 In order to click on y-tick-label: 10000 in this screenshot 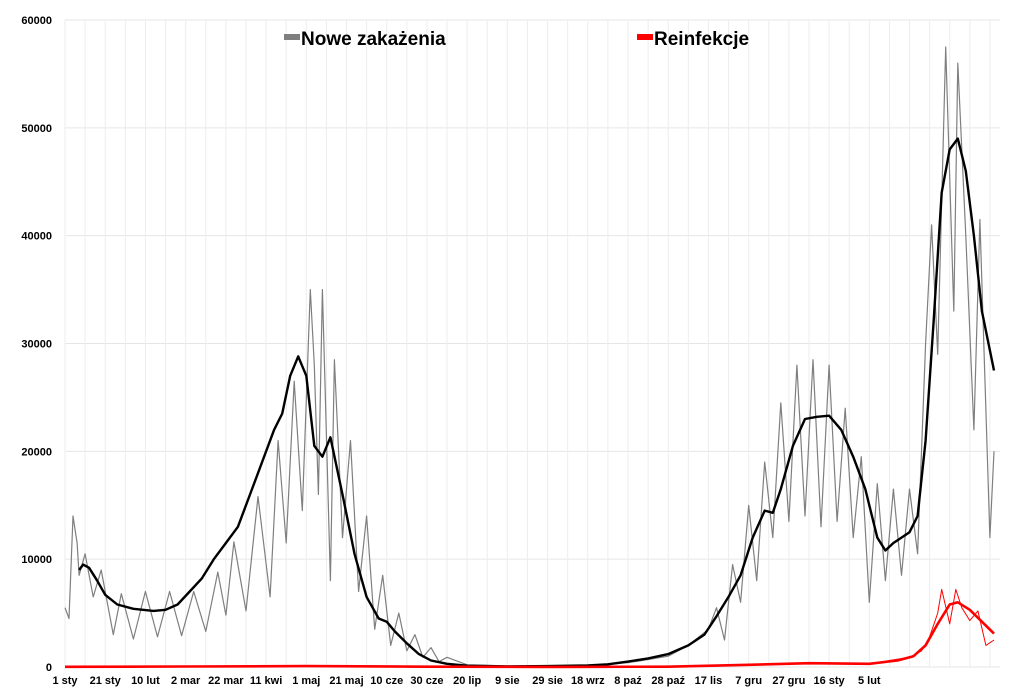, I will do `click(36, 560)`.